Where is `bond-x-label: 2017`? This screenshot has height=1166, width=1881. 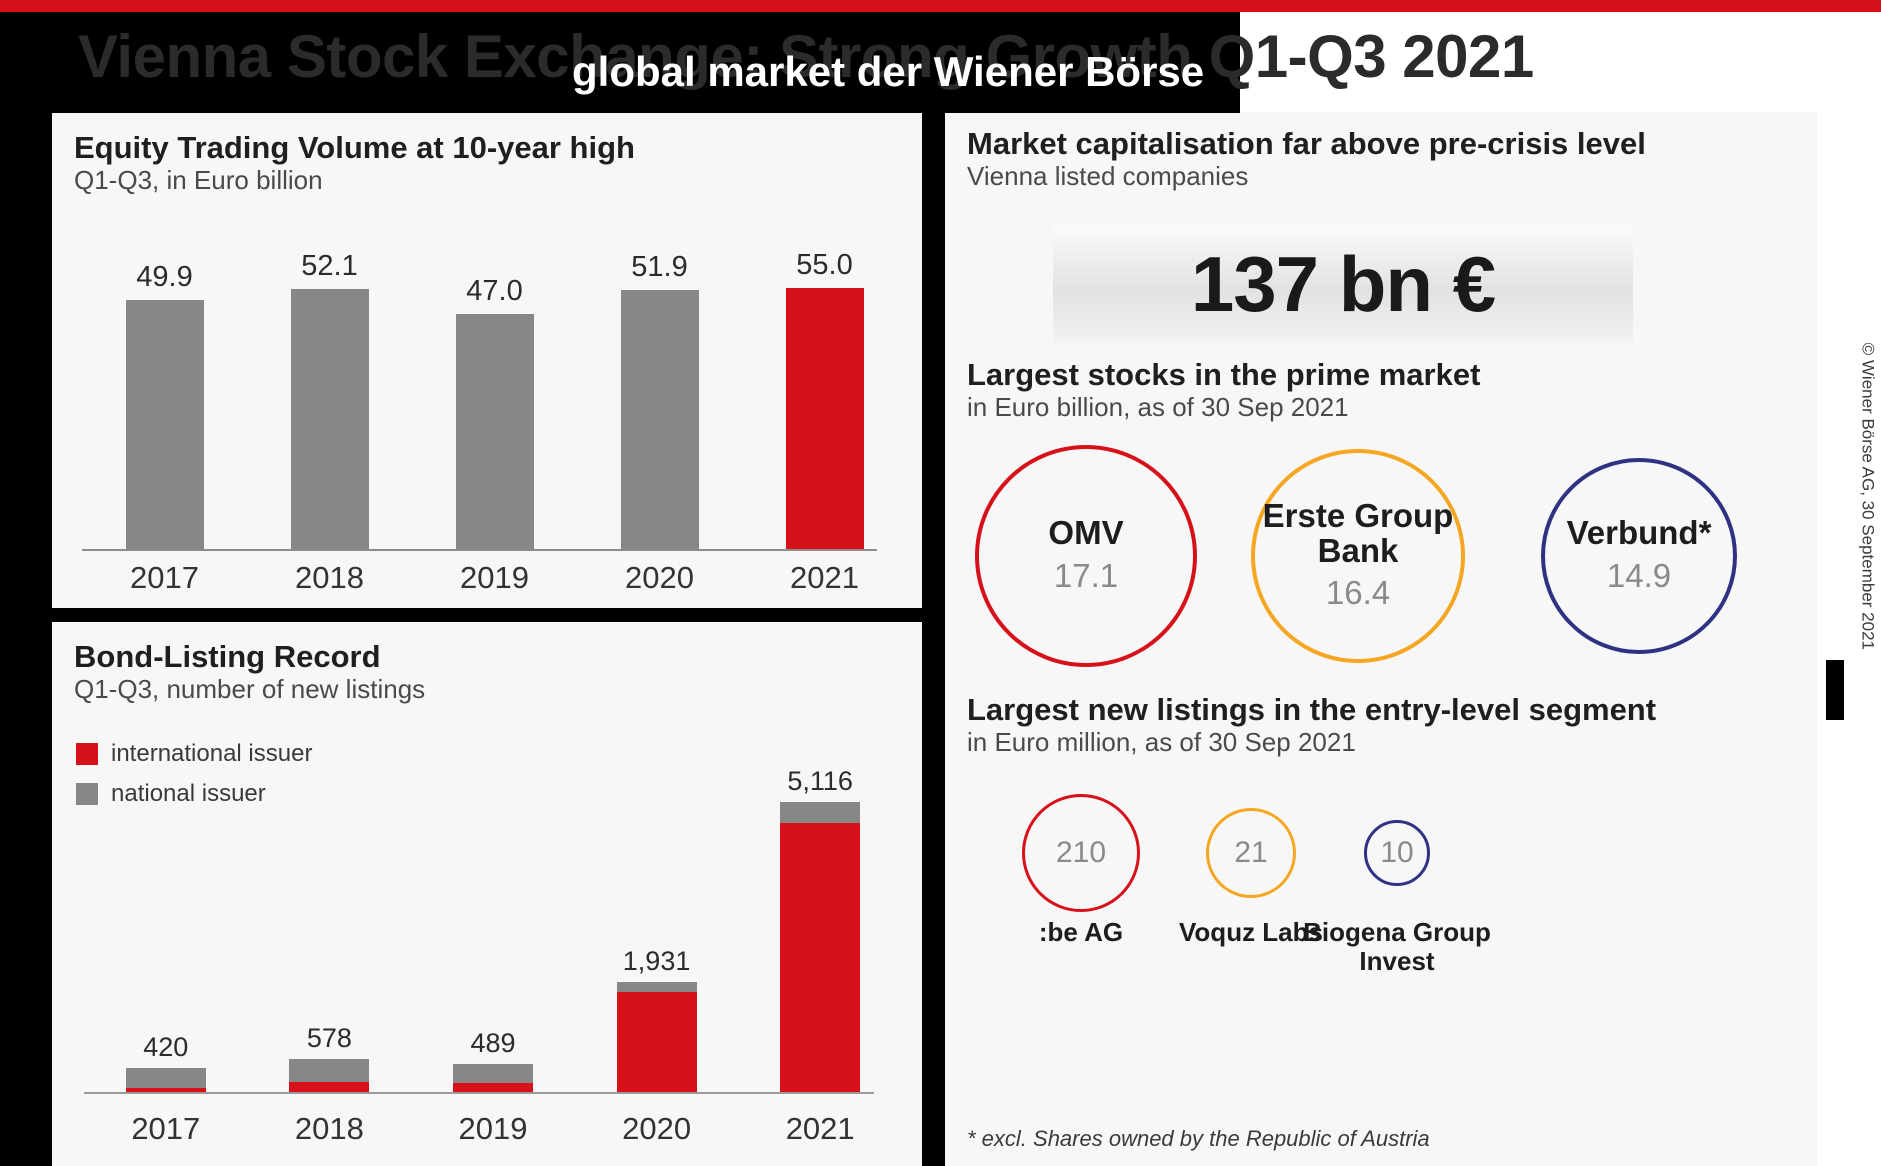 bond-x-label: 2017 is located at coordinates (166, 1128).